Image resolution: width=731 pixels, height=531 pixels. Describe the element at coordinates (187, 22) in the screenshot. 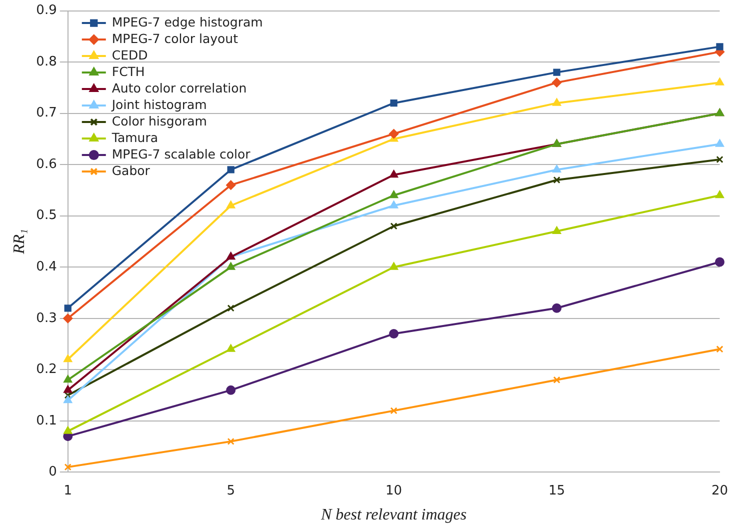

I see `legend-label: MPEG-7 edge histogram` at that location.